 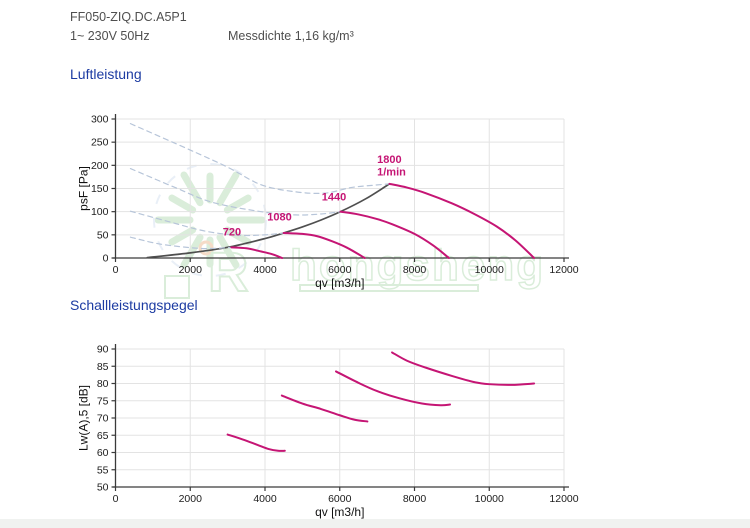 I want to click on watermark-sunburst-icon, so click(x=210, y=220).